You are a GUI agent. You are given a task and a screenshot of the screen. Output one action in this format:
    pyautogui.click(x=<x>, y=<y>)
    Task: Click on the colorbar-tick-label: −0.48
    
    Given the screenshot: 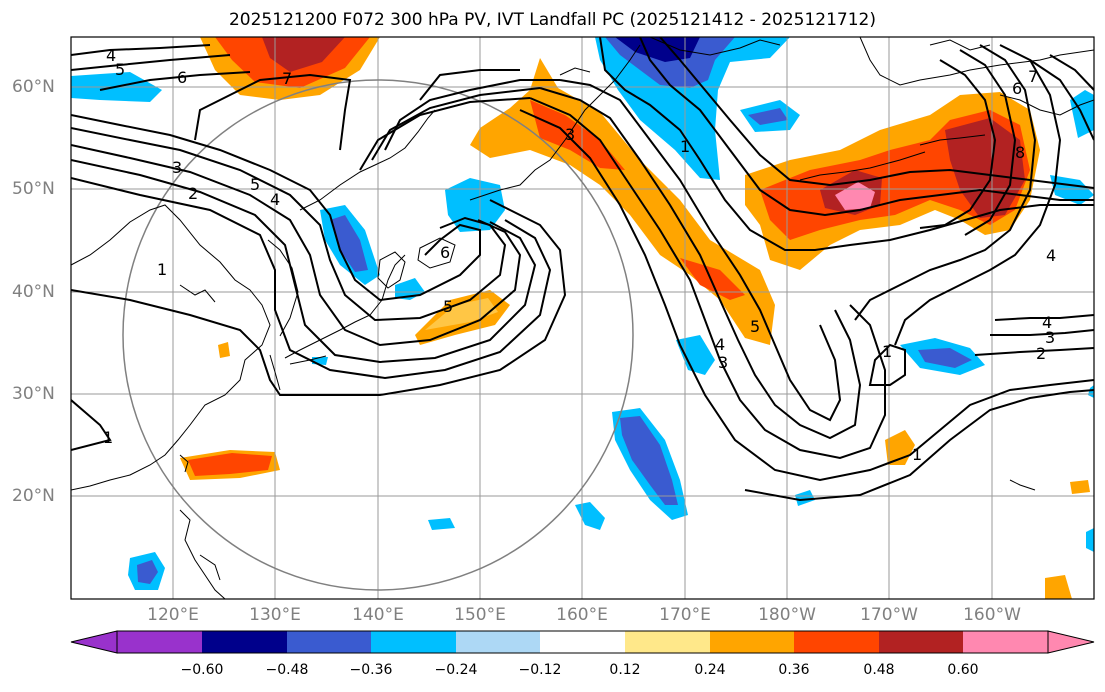 What is the action you would take?
    pyautogui.click(x=287, y=670)
    